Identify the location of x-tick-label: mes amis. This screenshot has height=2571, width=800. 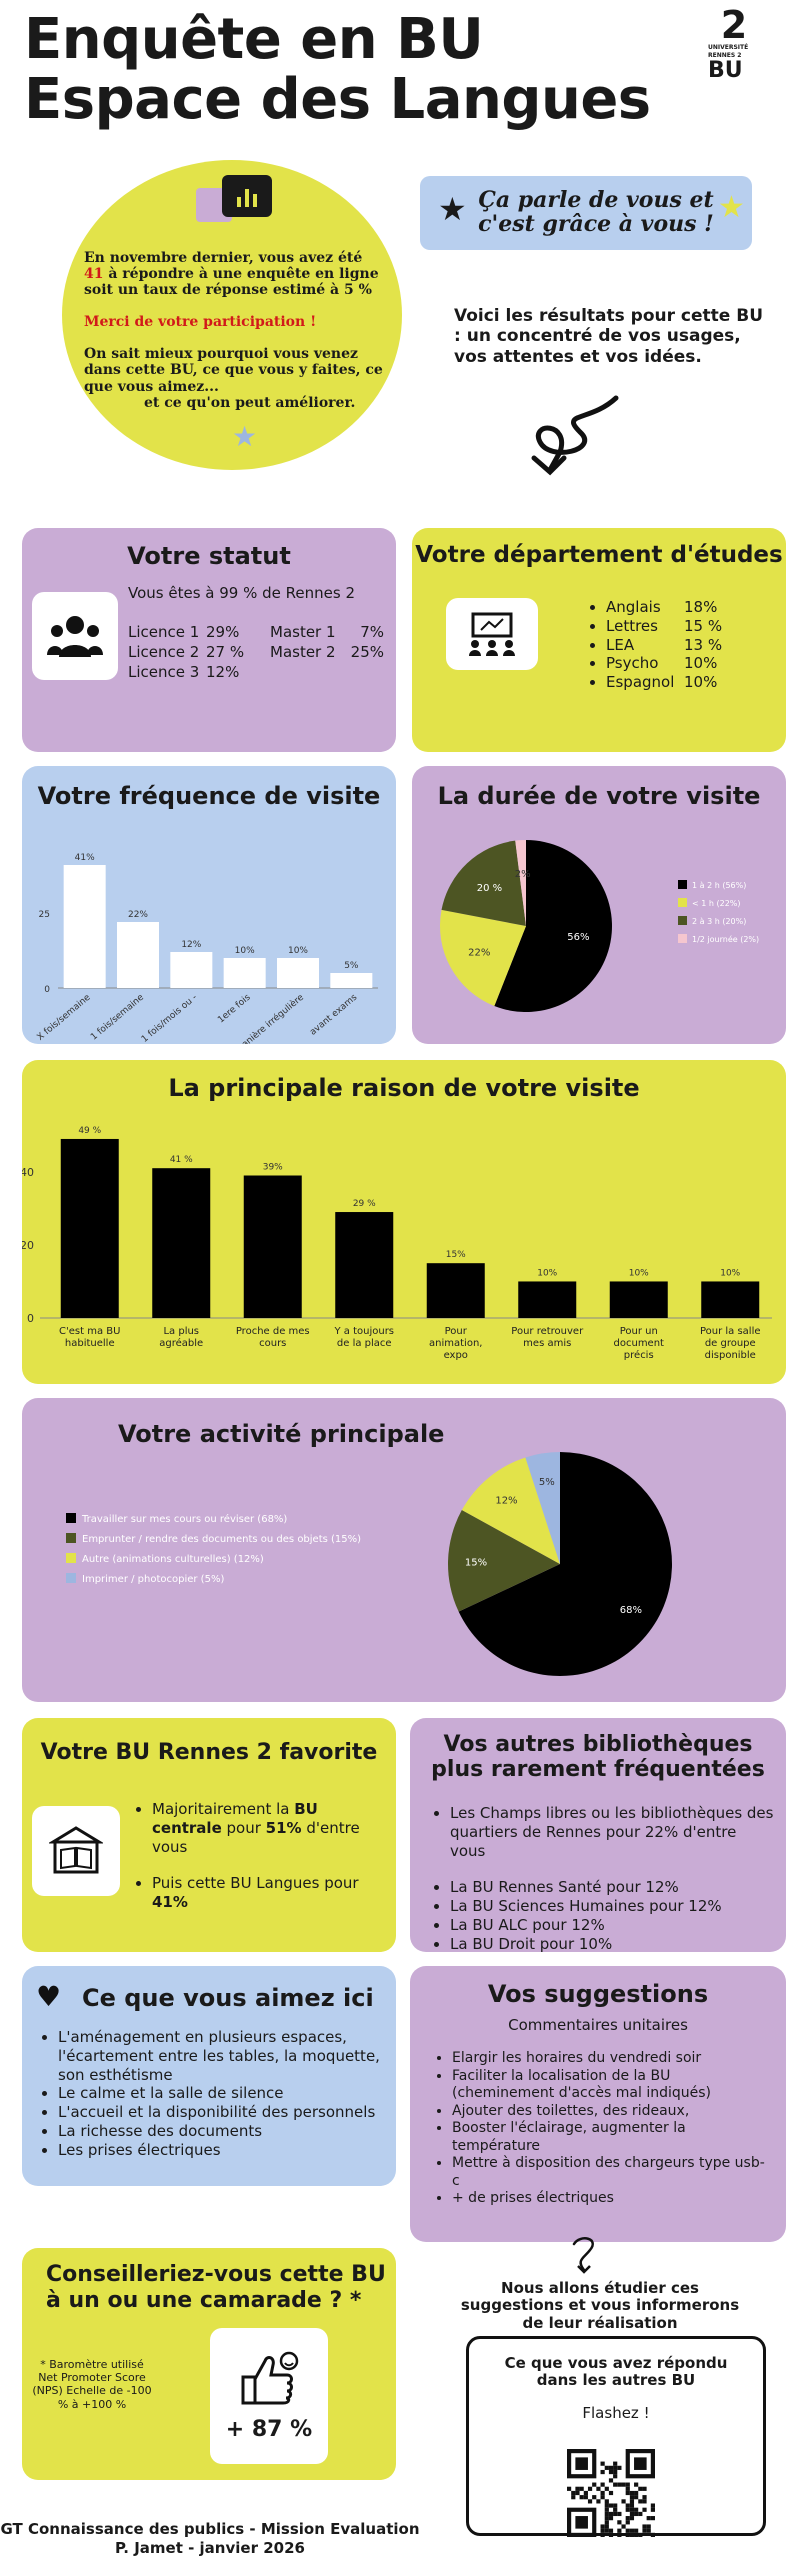
(547, 1343).